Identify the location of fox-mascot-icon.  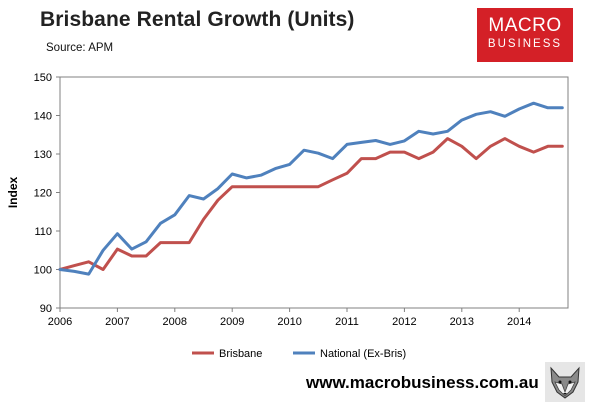
(565, 382).